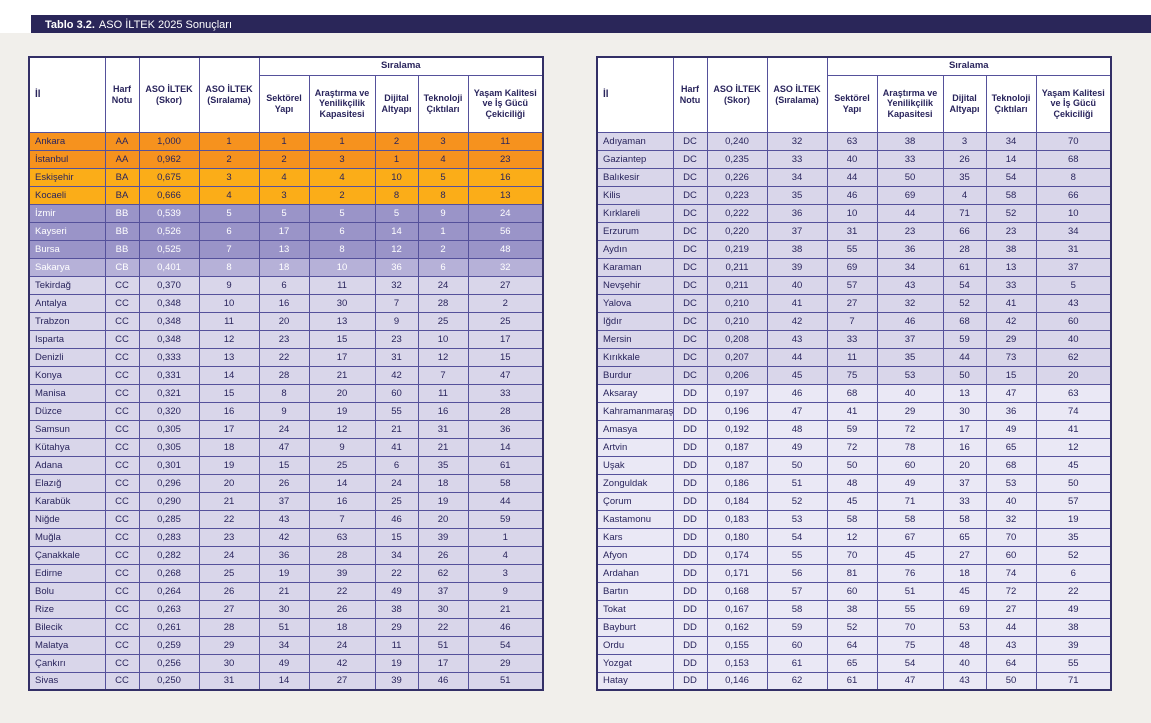 The width and height of the screenshot is (1151, 723). I want to click on sector-rank-cell: 45, so click(852, 501).